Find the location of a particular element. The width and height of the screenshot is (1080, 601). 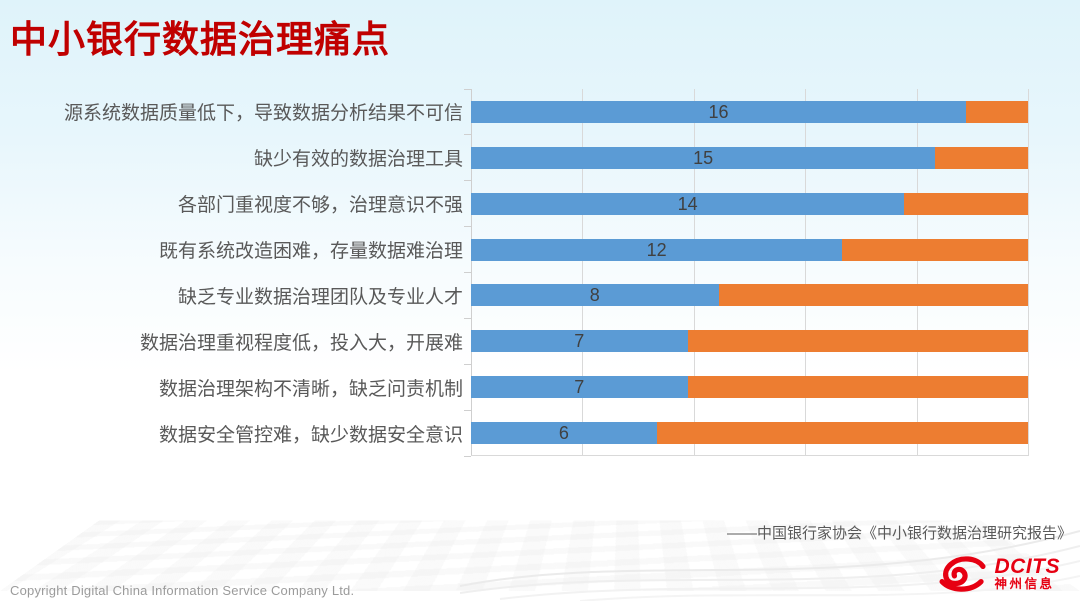

bar-track: 16 is located at coordinates (749, 111).